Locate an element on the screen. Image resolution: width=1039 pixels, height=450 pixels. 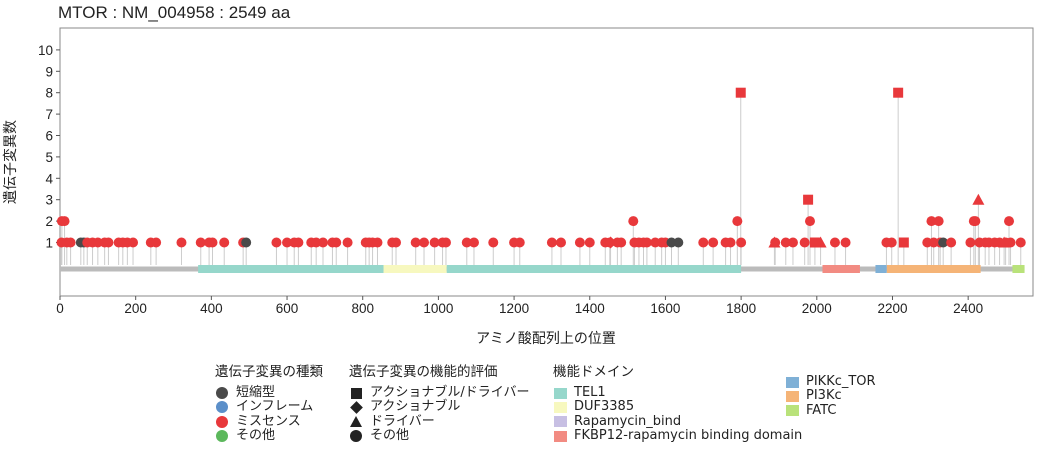
x-tick-label: 0 is located at coordinates (60, 308).